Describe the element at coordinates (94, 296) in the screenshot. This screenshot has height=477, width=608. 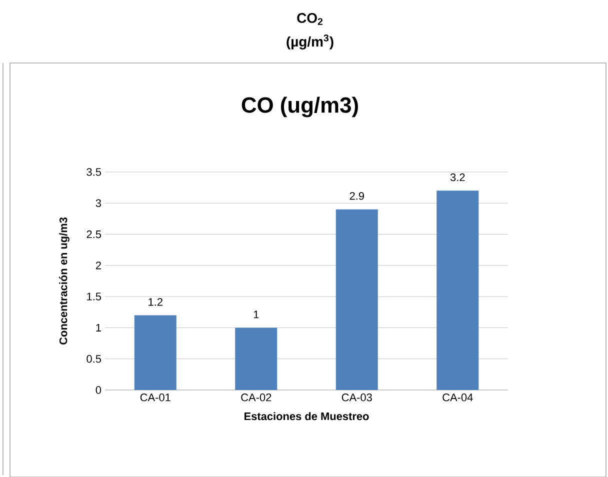
I see `y-tick-label: 1.5` at that location.